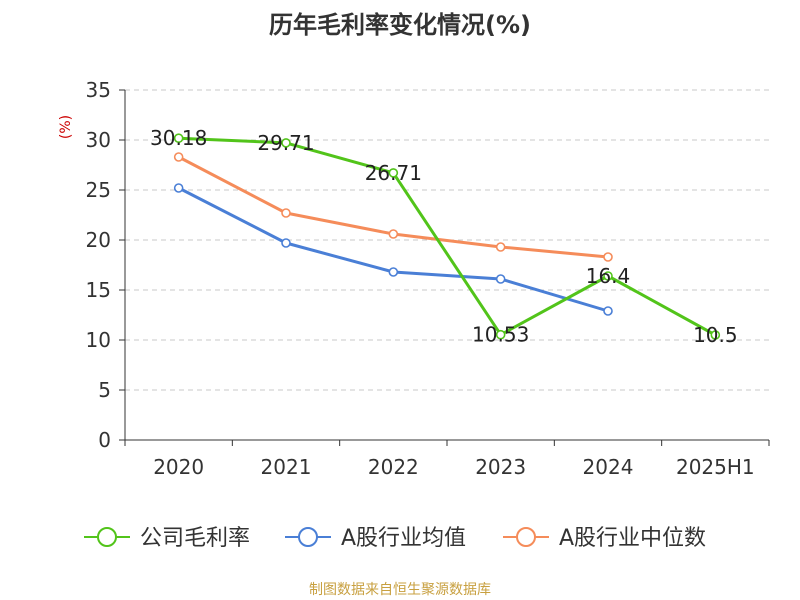 The height and width of the screenshot is (600, 800). Describe the element at coordinates (104, 440) in the screenshot. I see `y-tick-label: 0` at that location.